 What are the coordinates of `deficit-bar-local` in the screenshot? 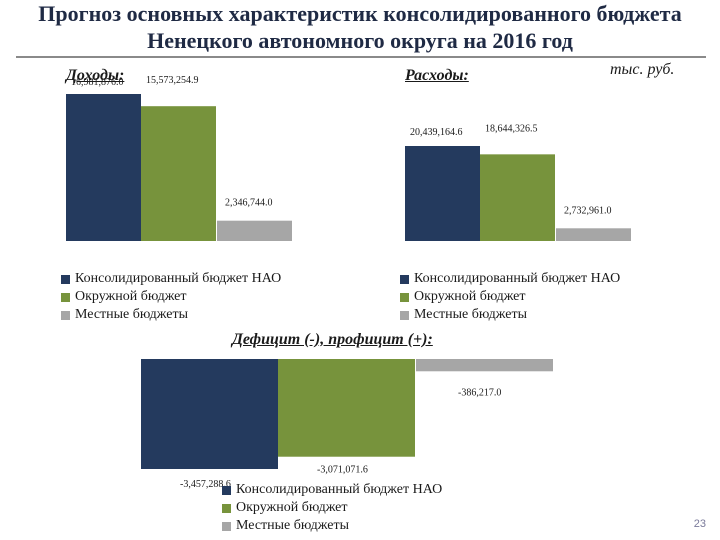 It's located at (484, 365).